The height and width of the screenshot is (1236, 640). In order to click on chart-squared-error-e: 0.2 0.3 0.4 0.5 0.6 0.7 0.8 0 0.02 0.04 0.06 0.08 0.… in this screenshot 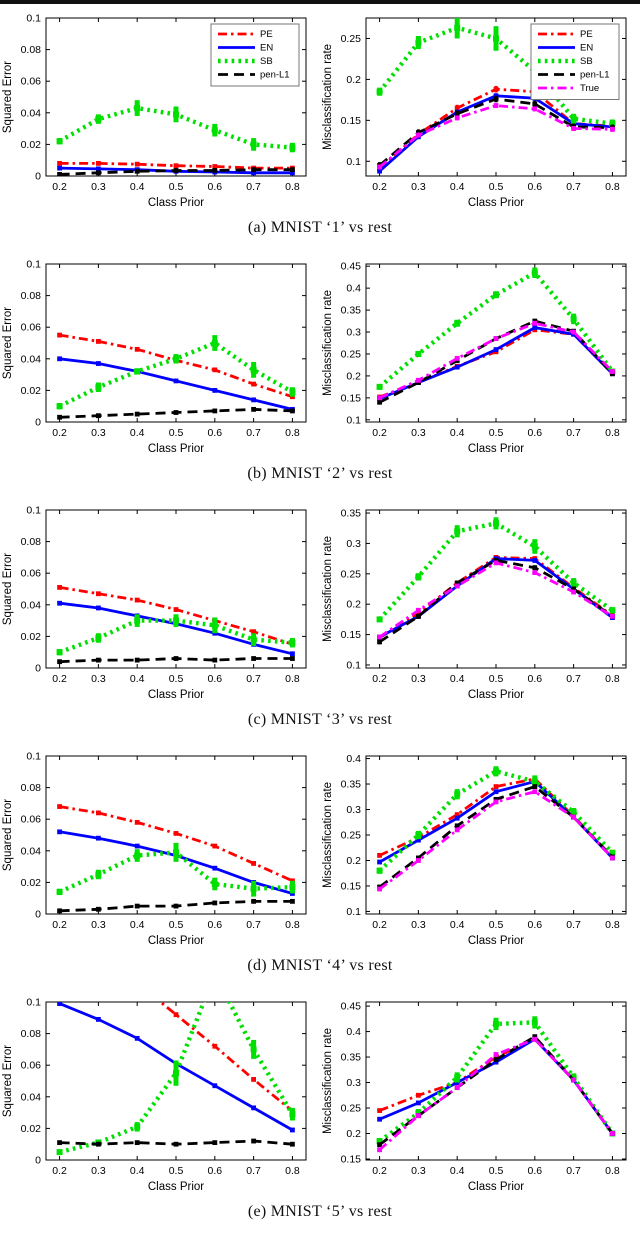, I will do `click(160, 1093)`.